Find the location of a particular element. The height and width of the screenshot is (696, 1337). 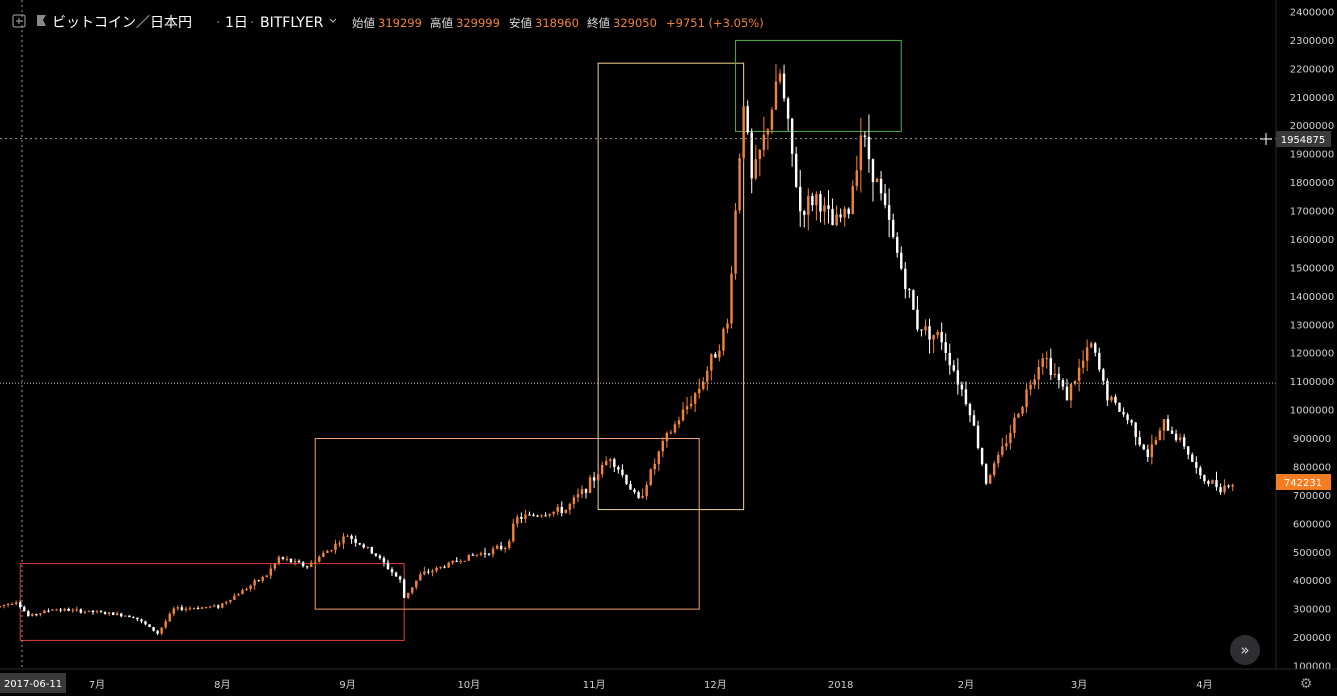

highlight-box-orange is located at coordinates (507, 524).